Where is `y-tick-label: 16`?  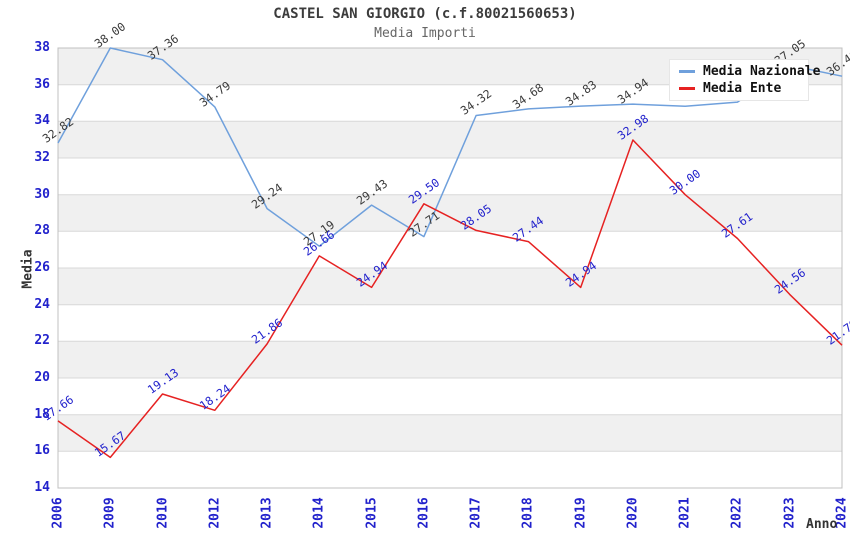
y-tick-label: 16 is located at coordinates (42, 451).